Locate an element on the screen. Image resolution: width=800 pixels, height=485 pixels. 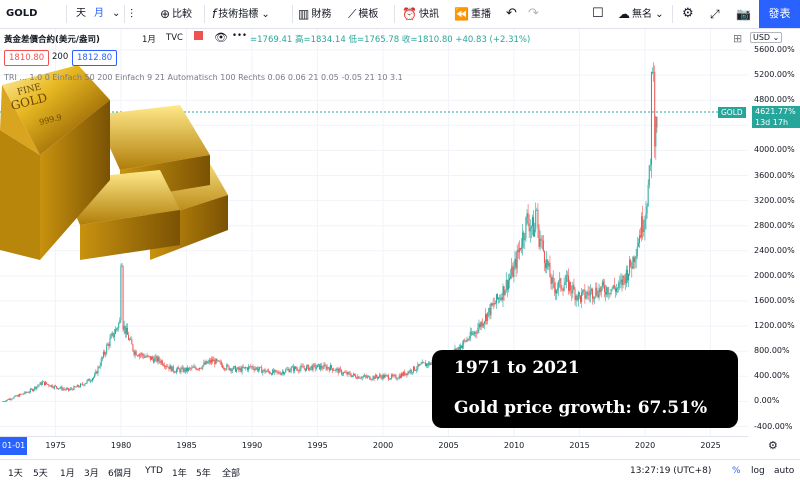
range-button: 3月 is located at coordinates (91, 474).